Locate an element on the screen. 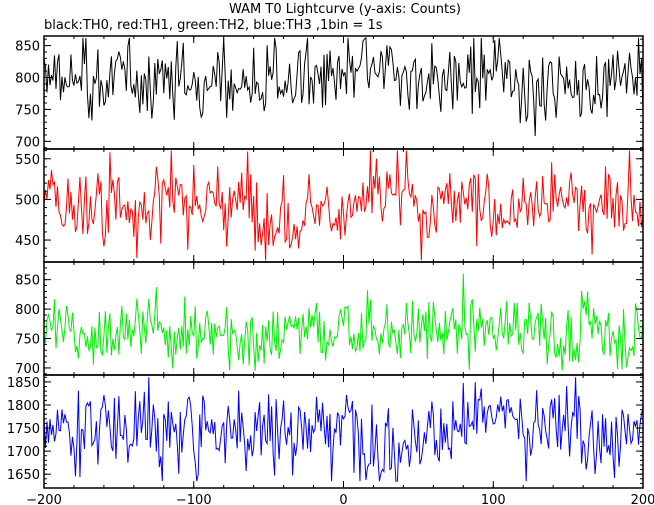 Image resolution: width=654 pixels, height=505 pixels. y-tick-label: 1650 is located at coordinates (23, 475).